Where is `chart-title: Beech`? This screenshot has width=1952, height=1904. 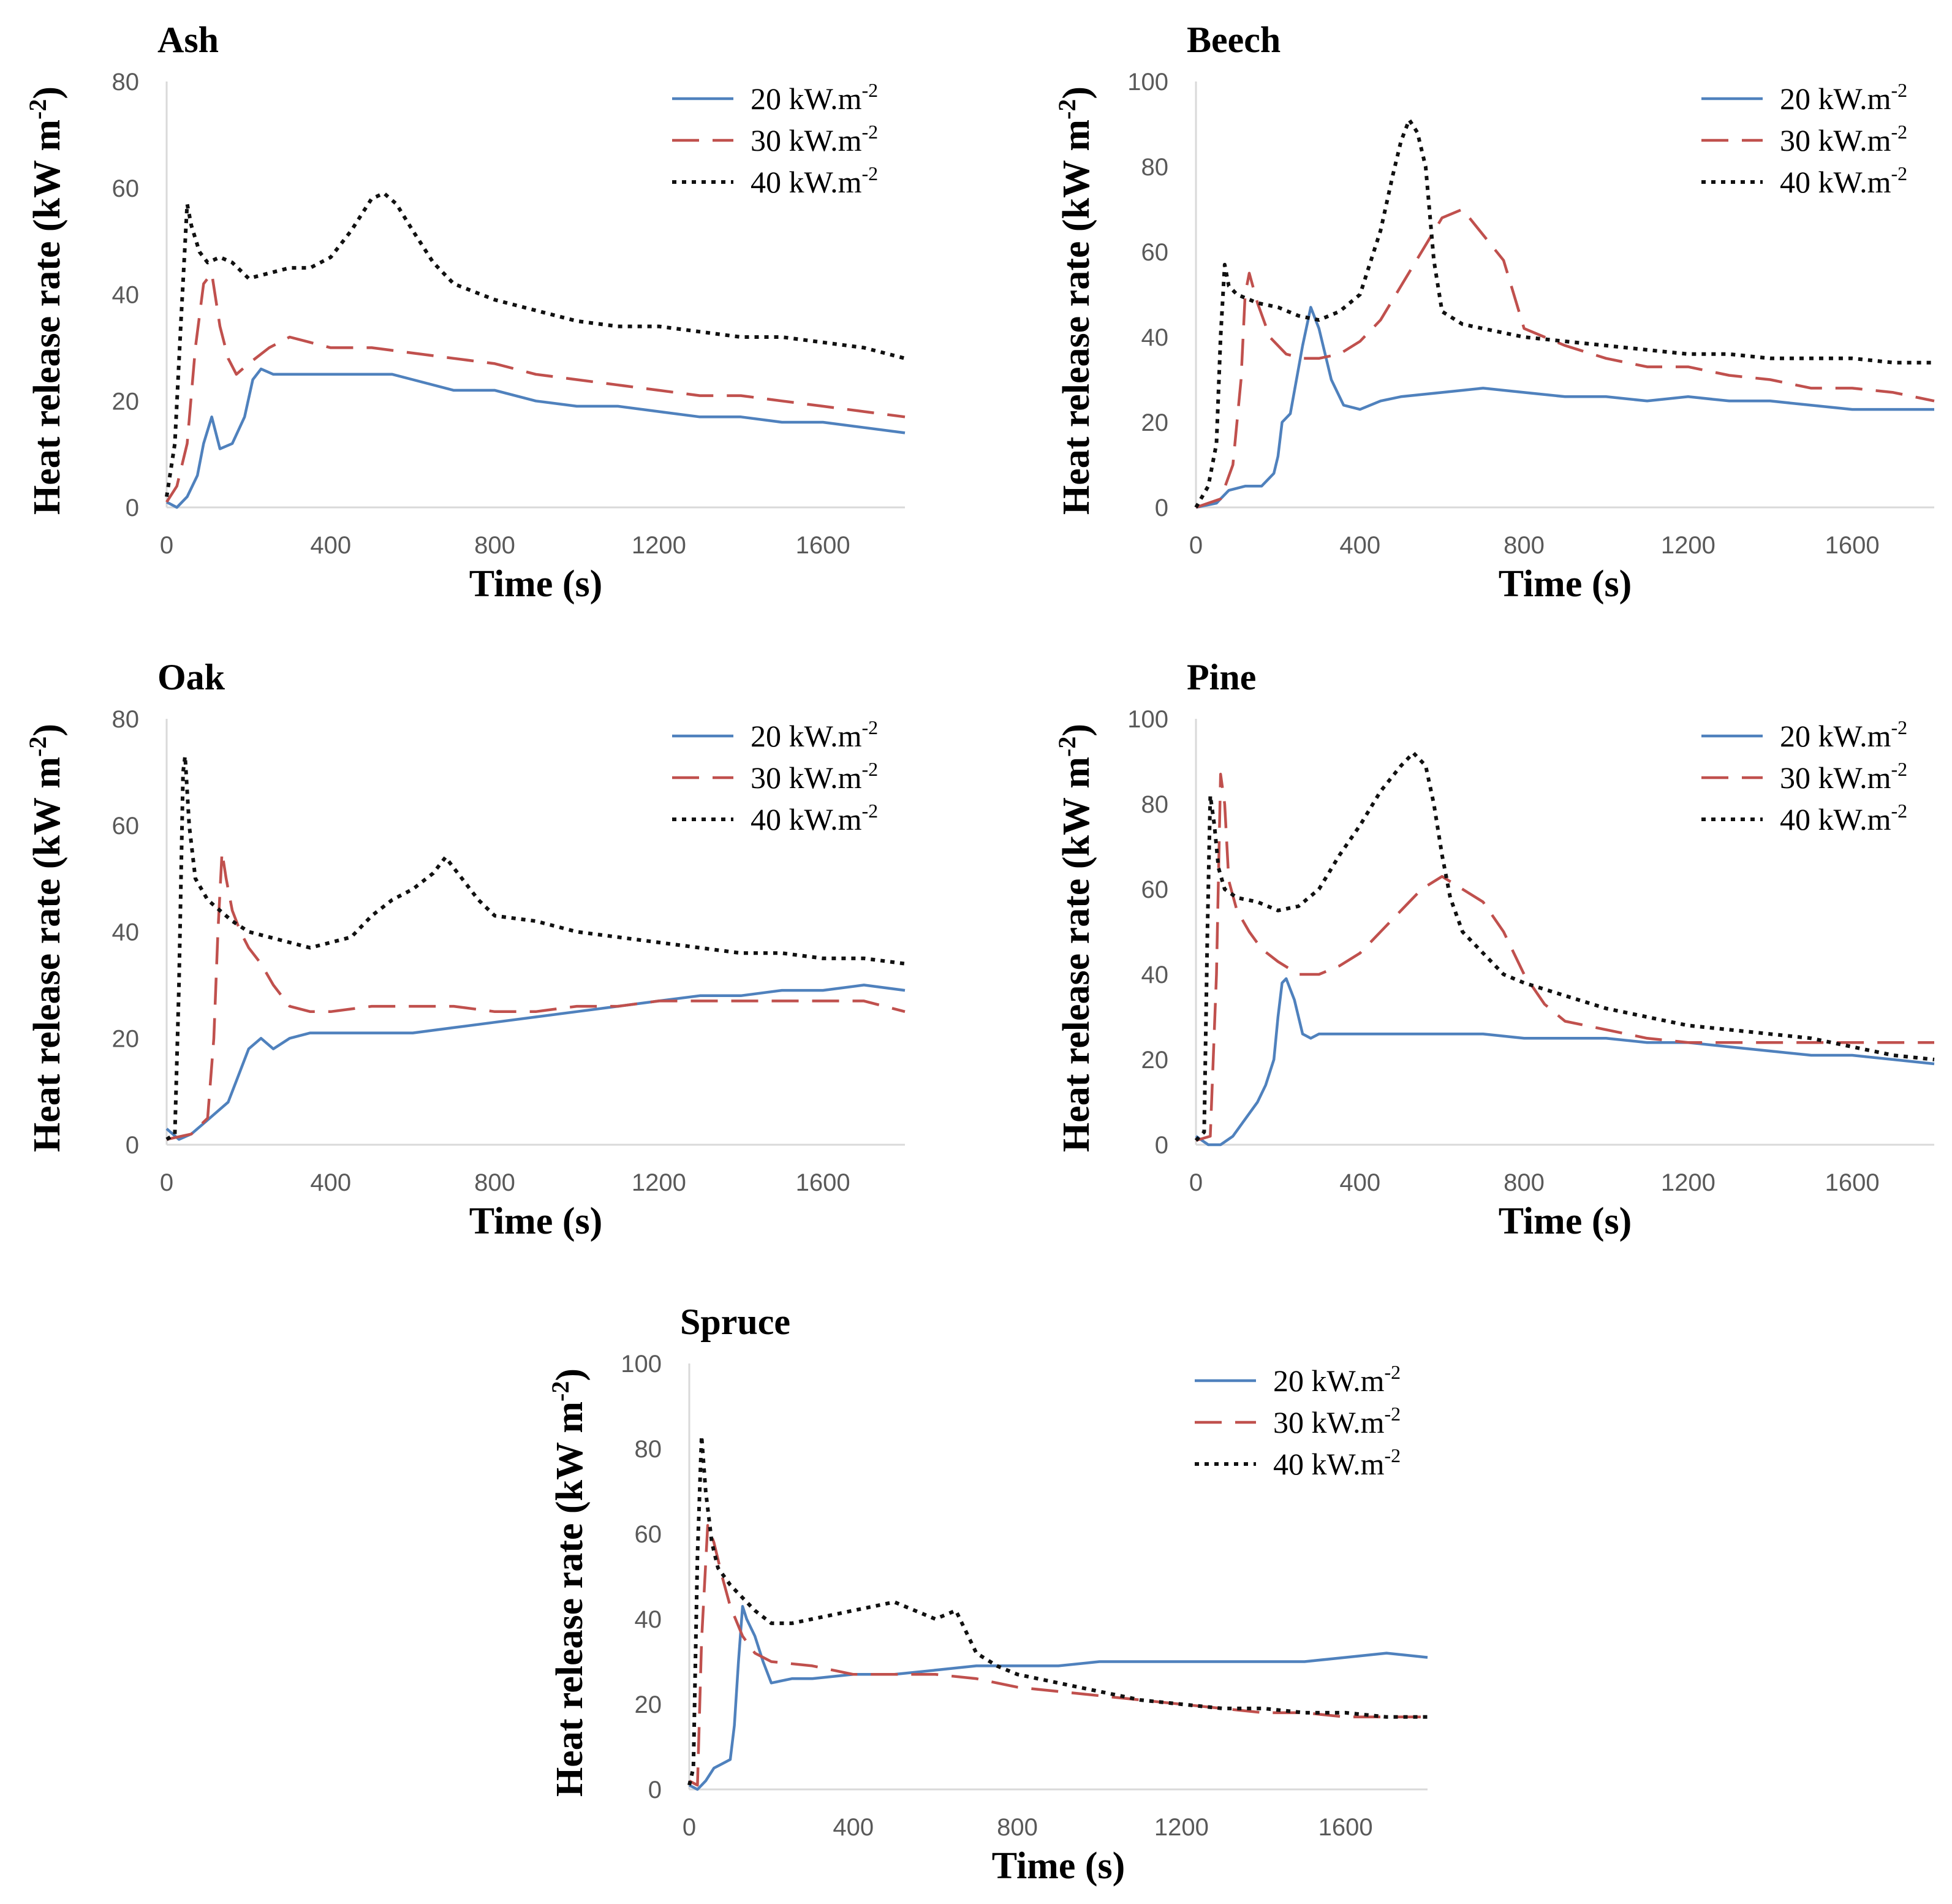
chart-title: Beech is located at coordinates (1234, 40).